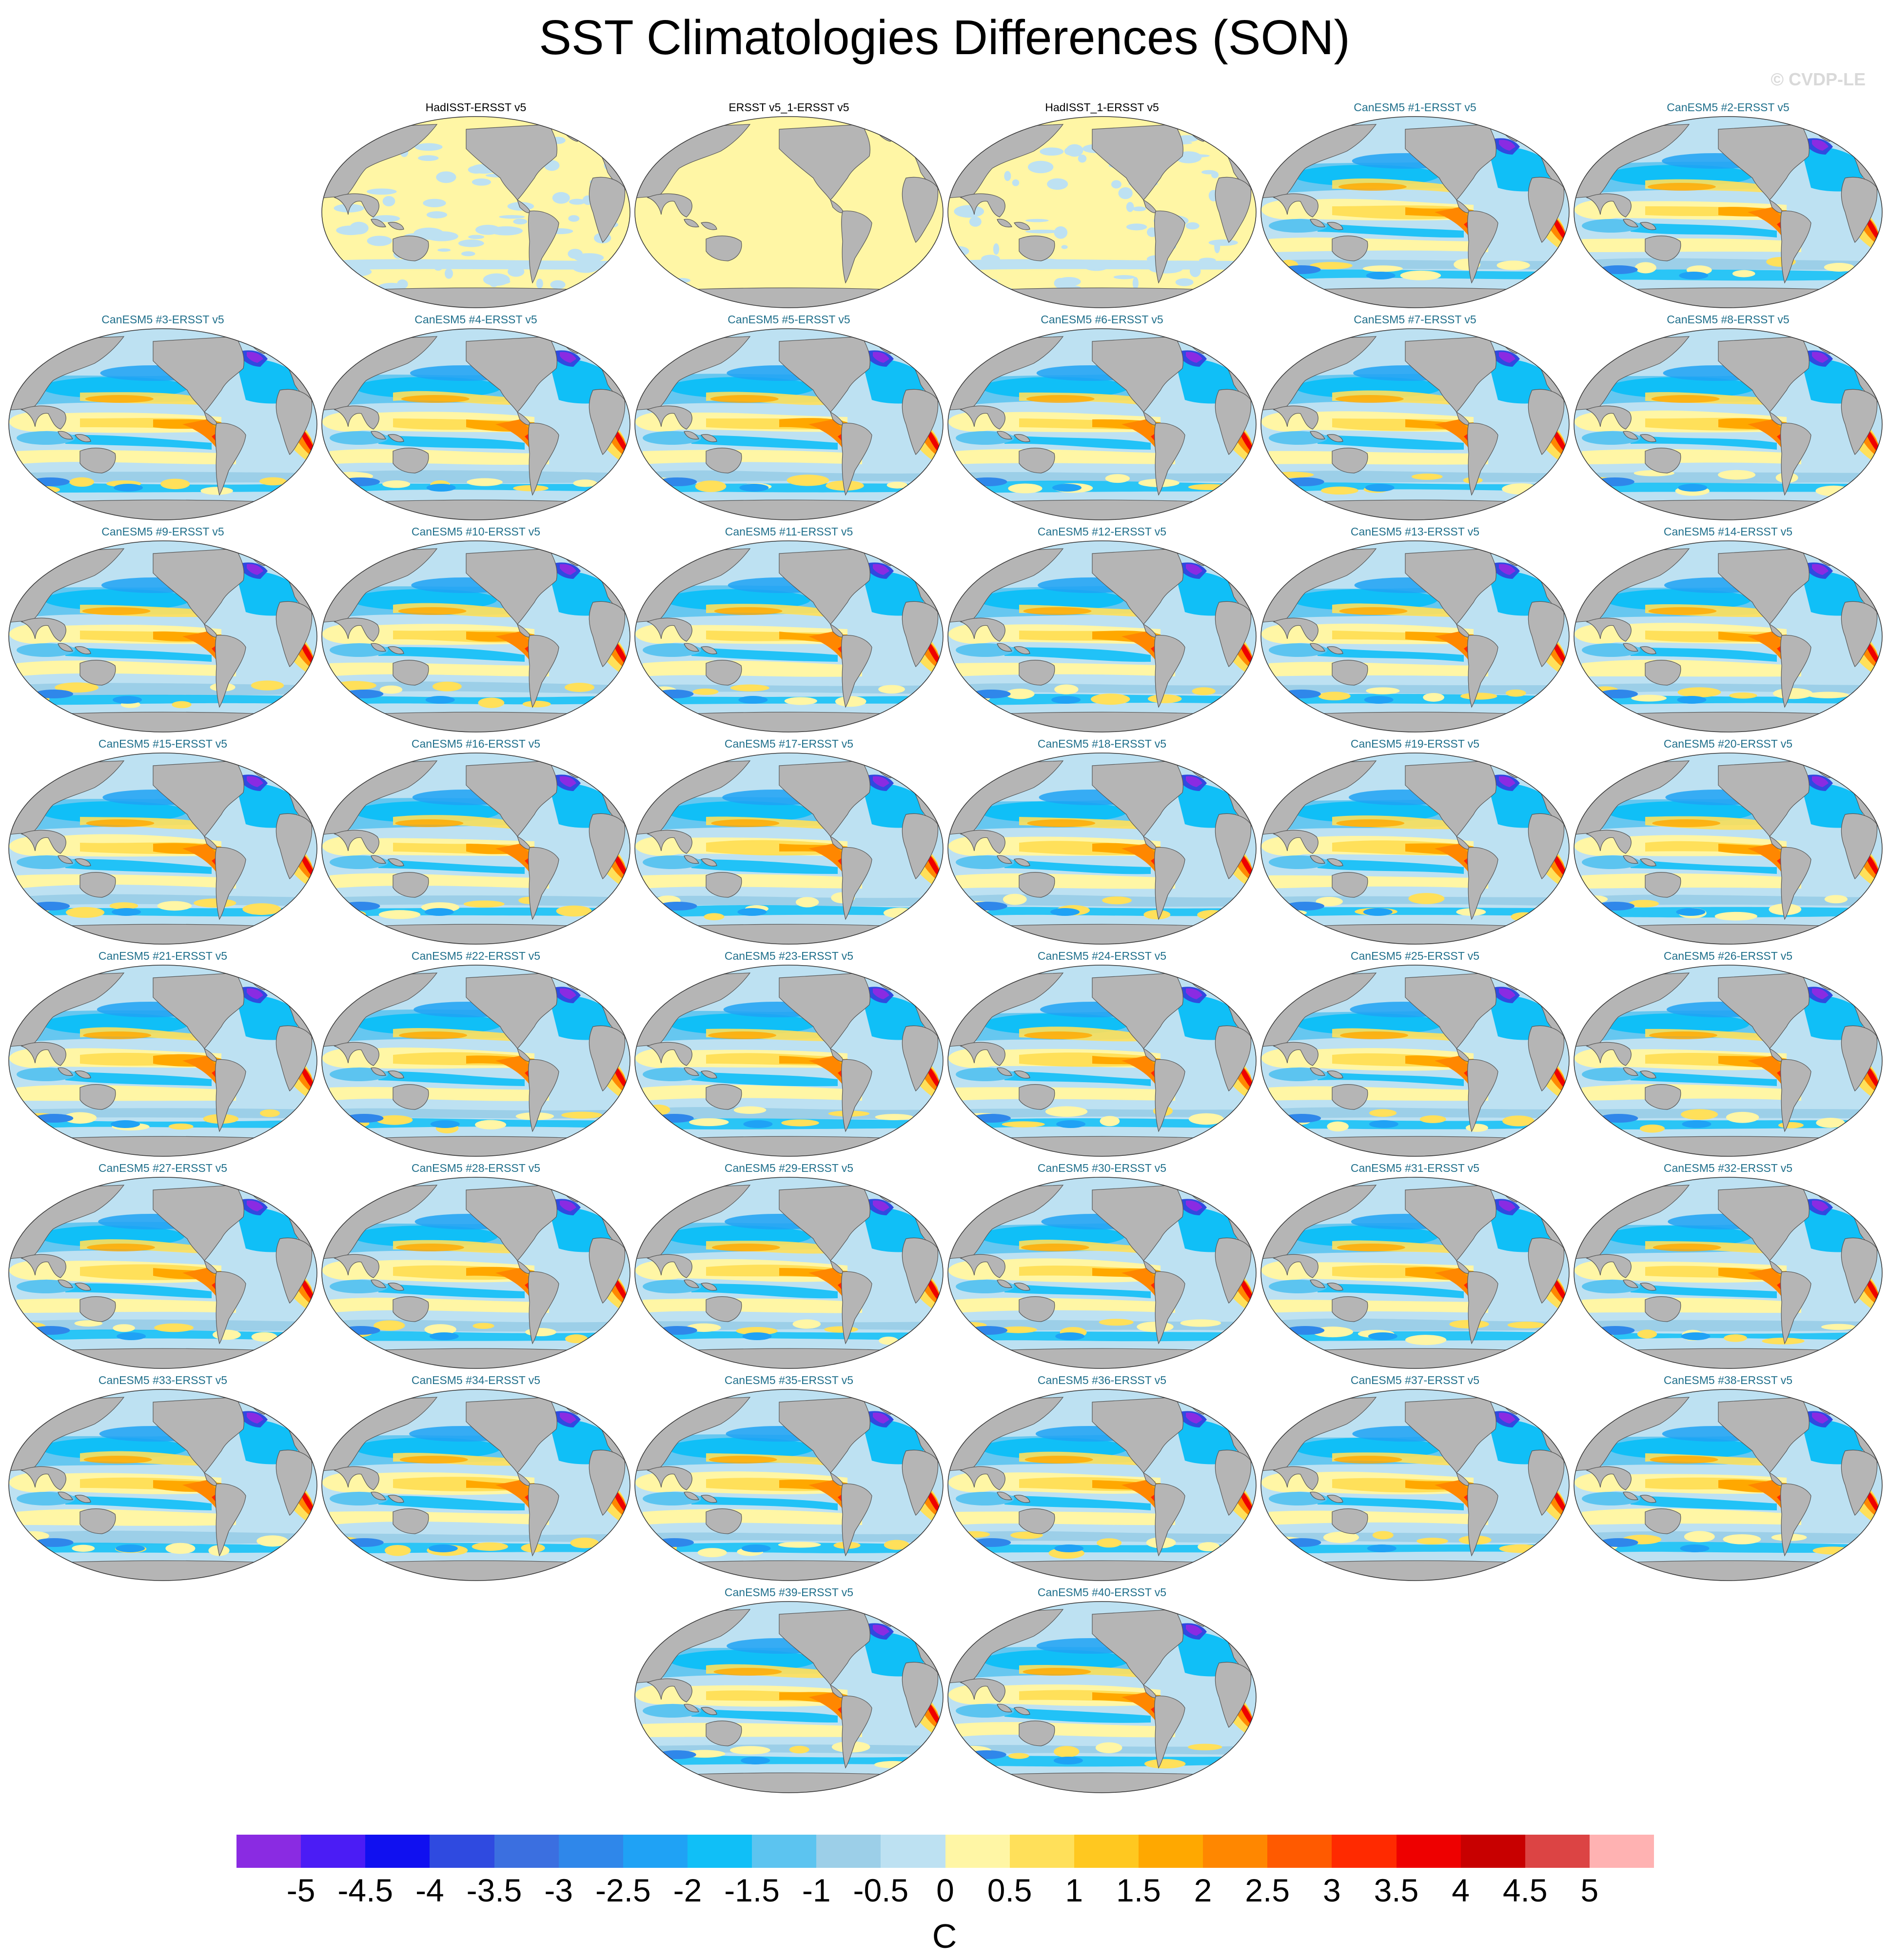 Image resolution: width=1889 pixels, height=1960 pixels. Describe the element at coordinates (881, 1890) in the screenshot. I see `colorbar-tick-label: -0.5` at that location.